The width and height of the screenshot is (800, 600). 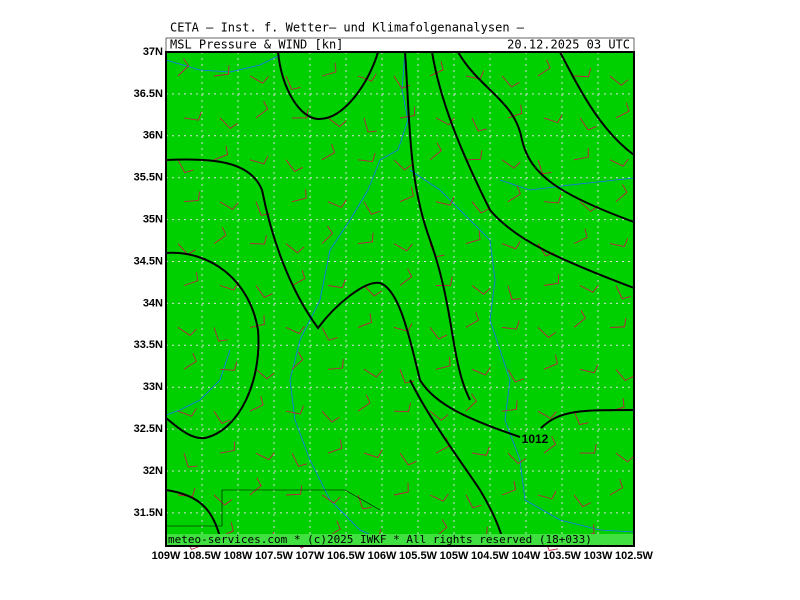 I want to click on lon-label: 103W, so click(x=598, y=556).